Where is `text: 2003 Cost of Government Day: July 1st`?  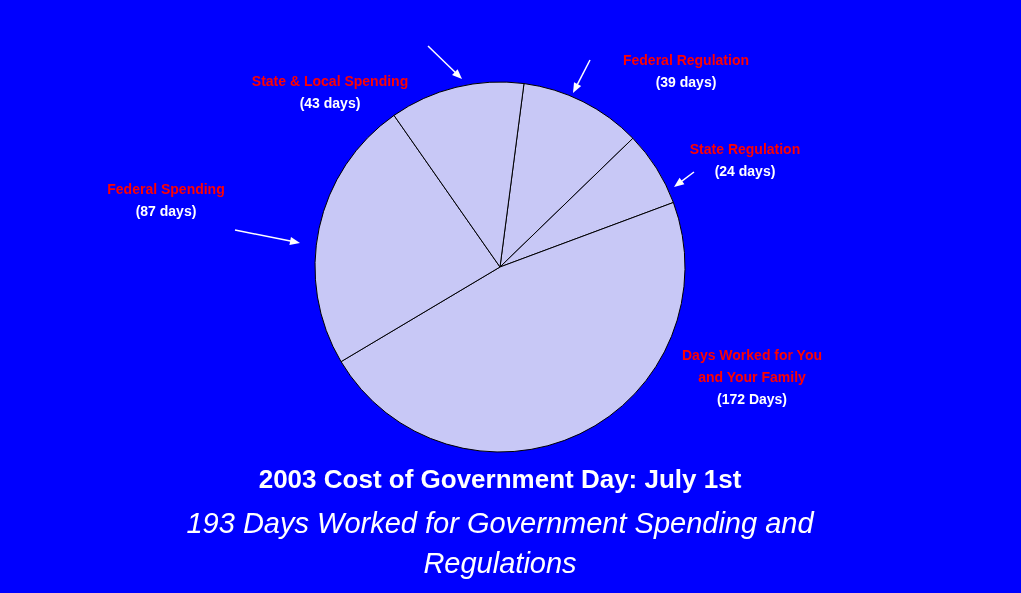
text: 2003 Cost of Government Day: July 1st is located at coordinates (500, 479).